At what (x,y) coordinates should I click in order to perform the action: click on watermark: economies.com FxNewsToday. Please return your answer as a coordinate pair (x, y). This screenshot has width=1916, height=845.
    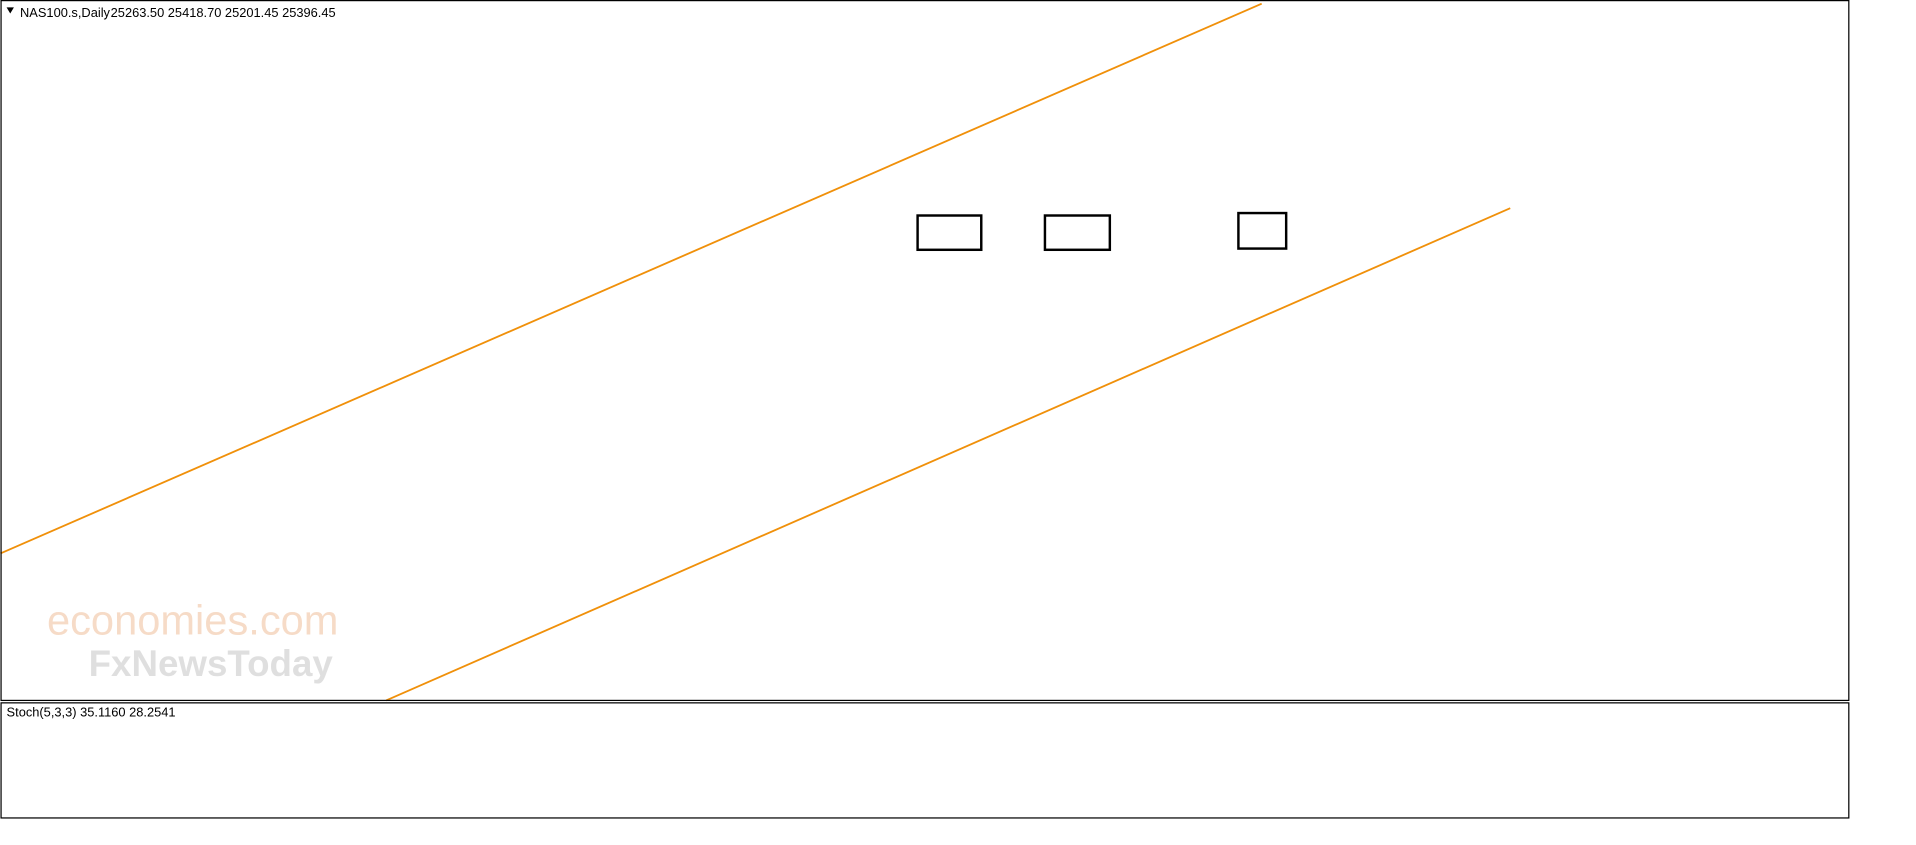
    Looking at the image, I should click on (193, 640).